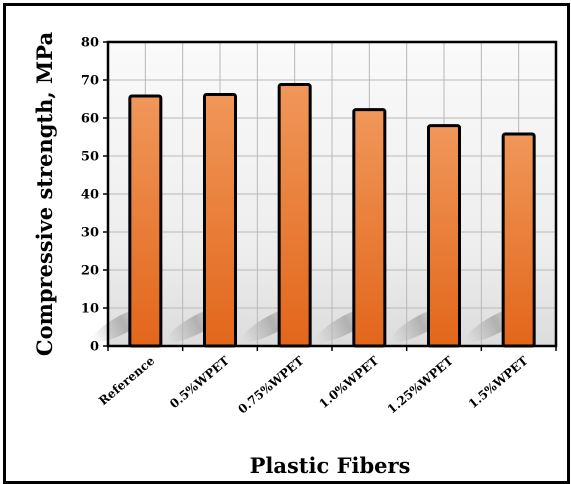 The image size is (571, 484). I want to click on x-category-label: 1.5%WPET, so click(498, 383).